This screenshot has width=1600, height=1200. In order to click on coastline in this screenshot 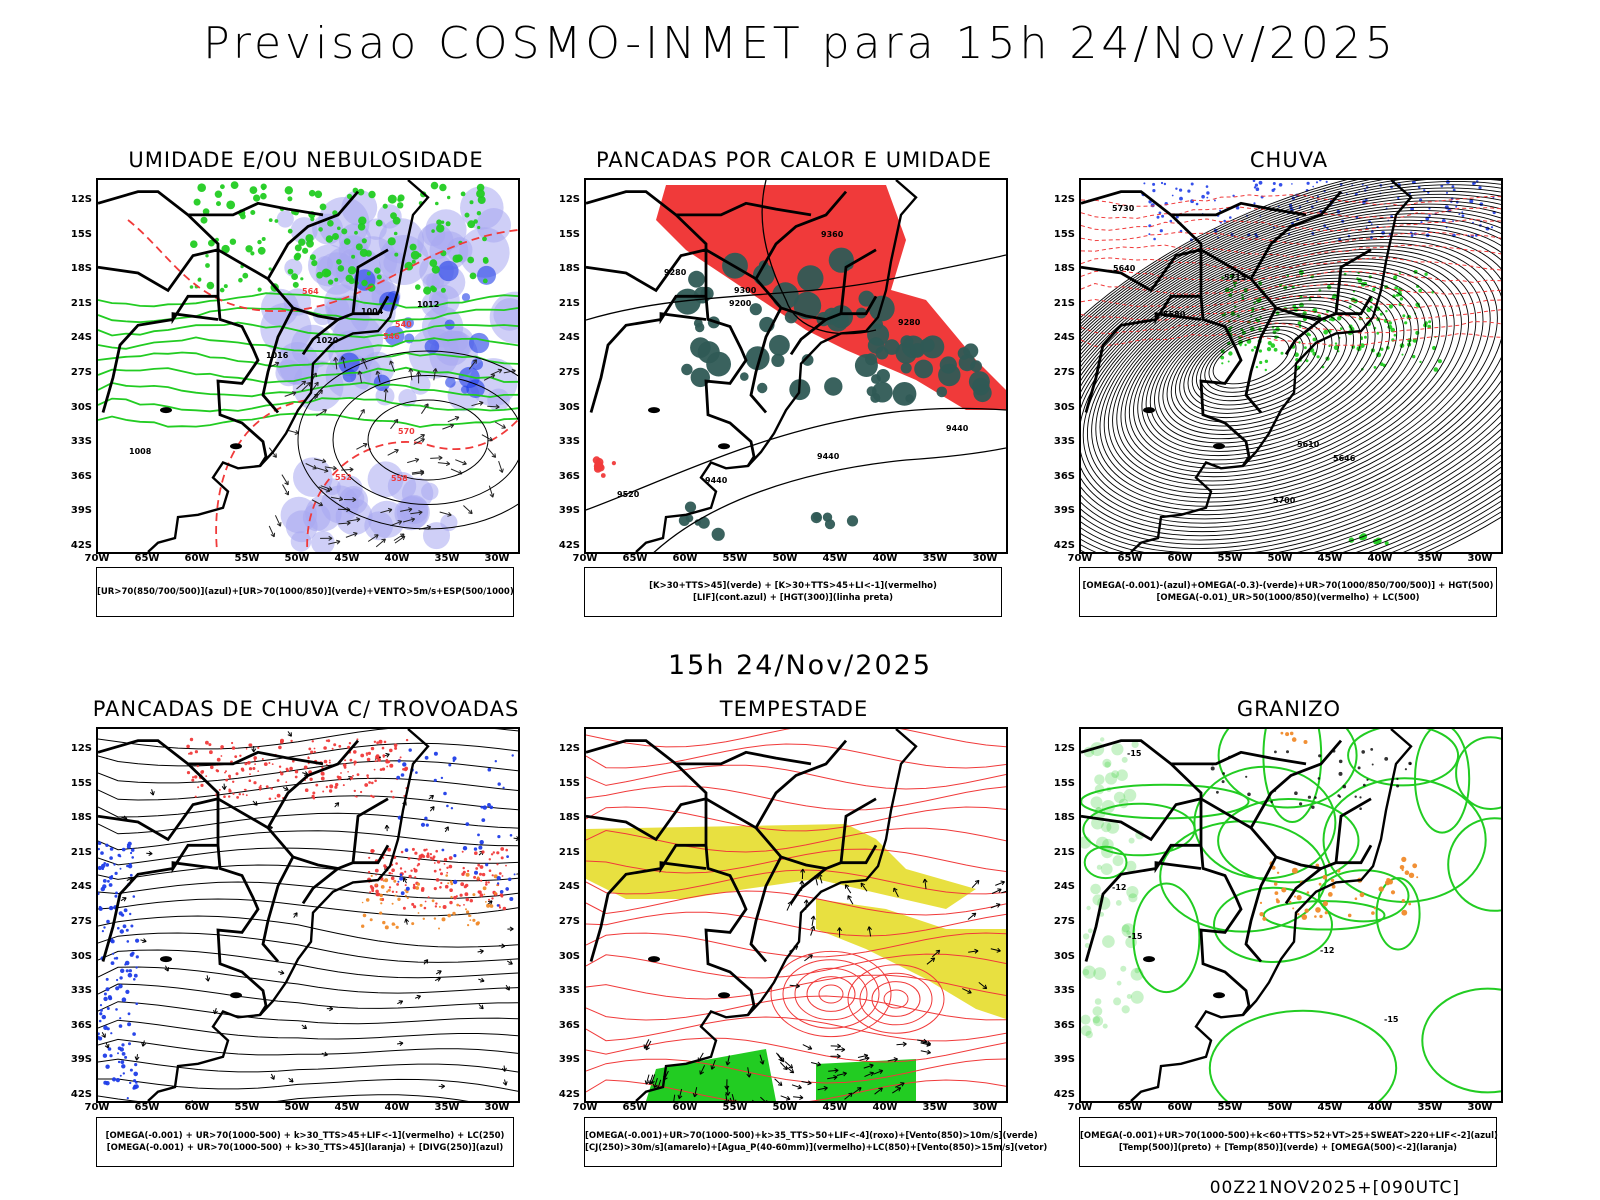, I will do `click(288, 915)`.